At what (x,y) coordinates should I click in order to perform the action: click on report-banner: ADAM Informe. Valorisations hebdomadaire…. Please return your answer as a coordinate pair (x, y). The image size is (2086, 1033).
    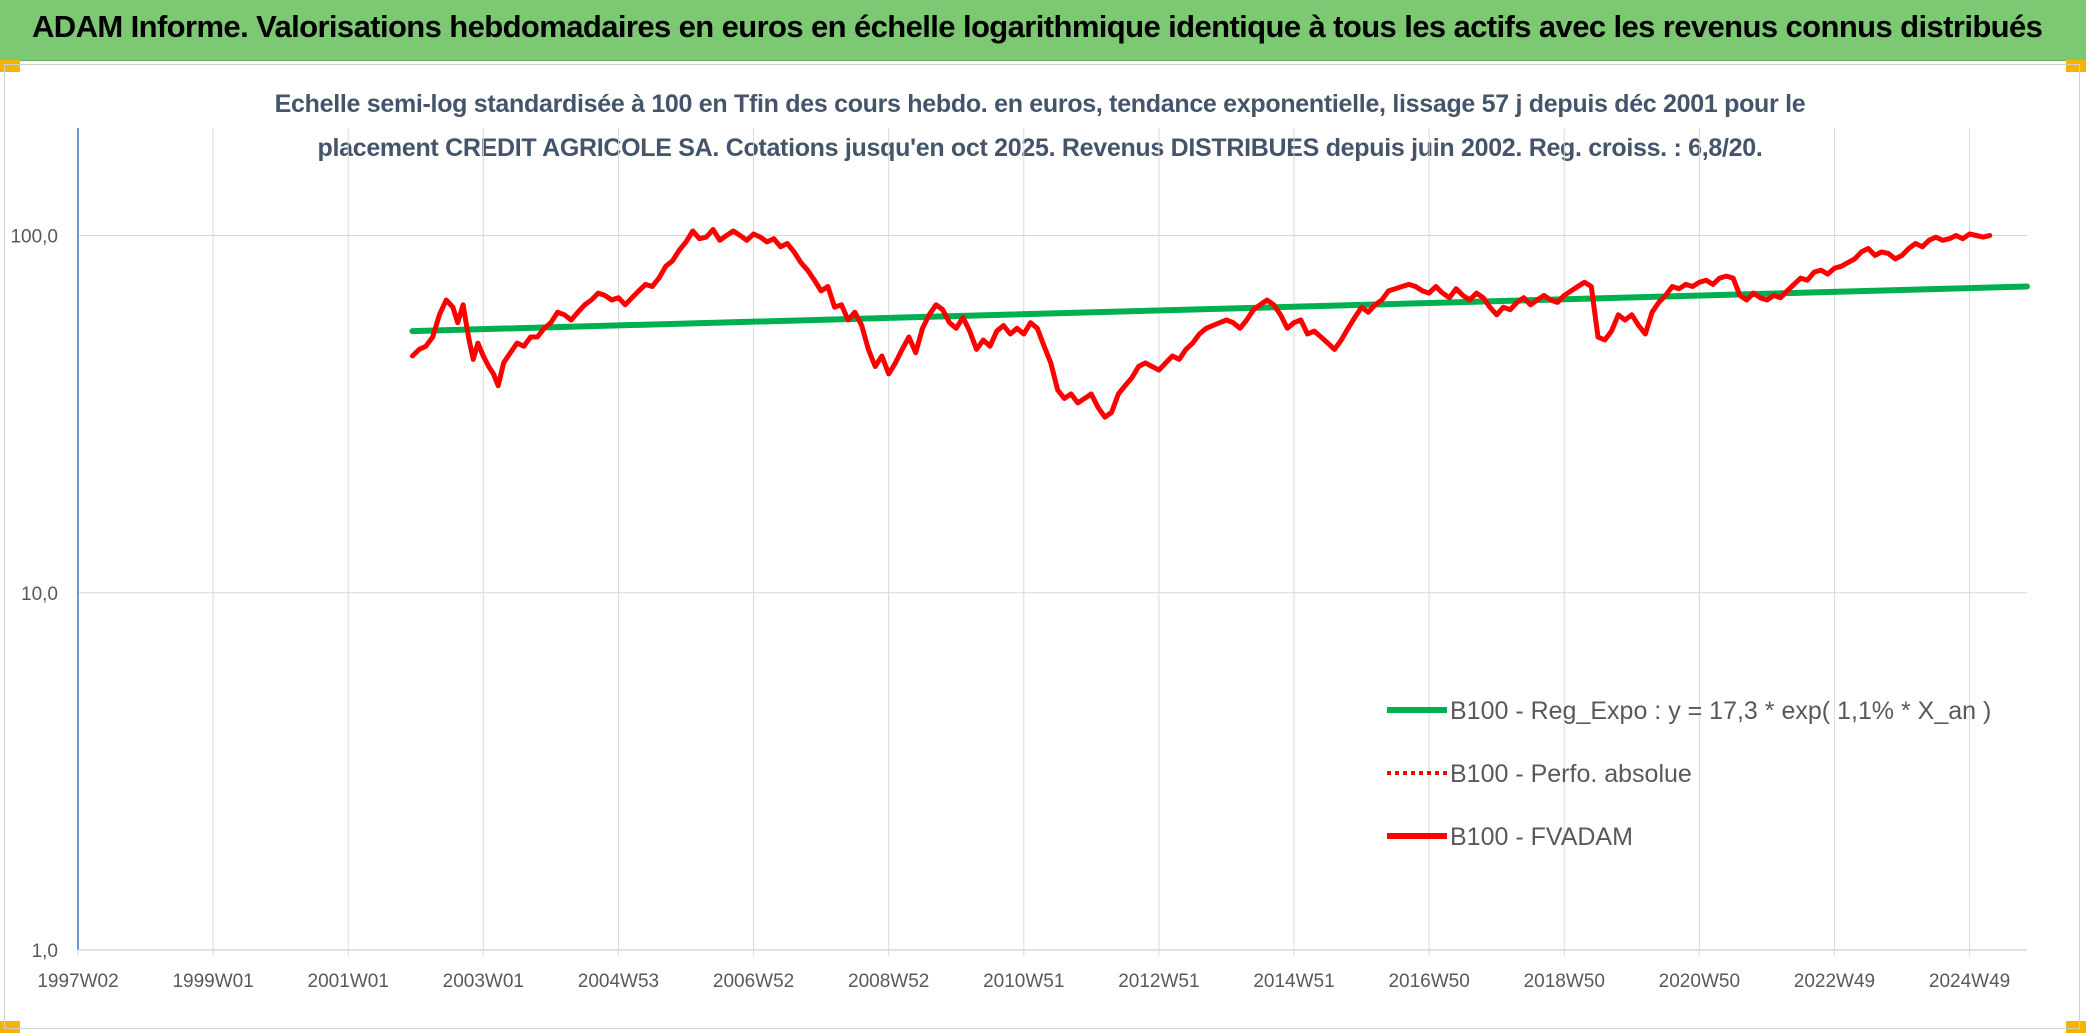
    Looking at the image, I should click on (1043, 30).